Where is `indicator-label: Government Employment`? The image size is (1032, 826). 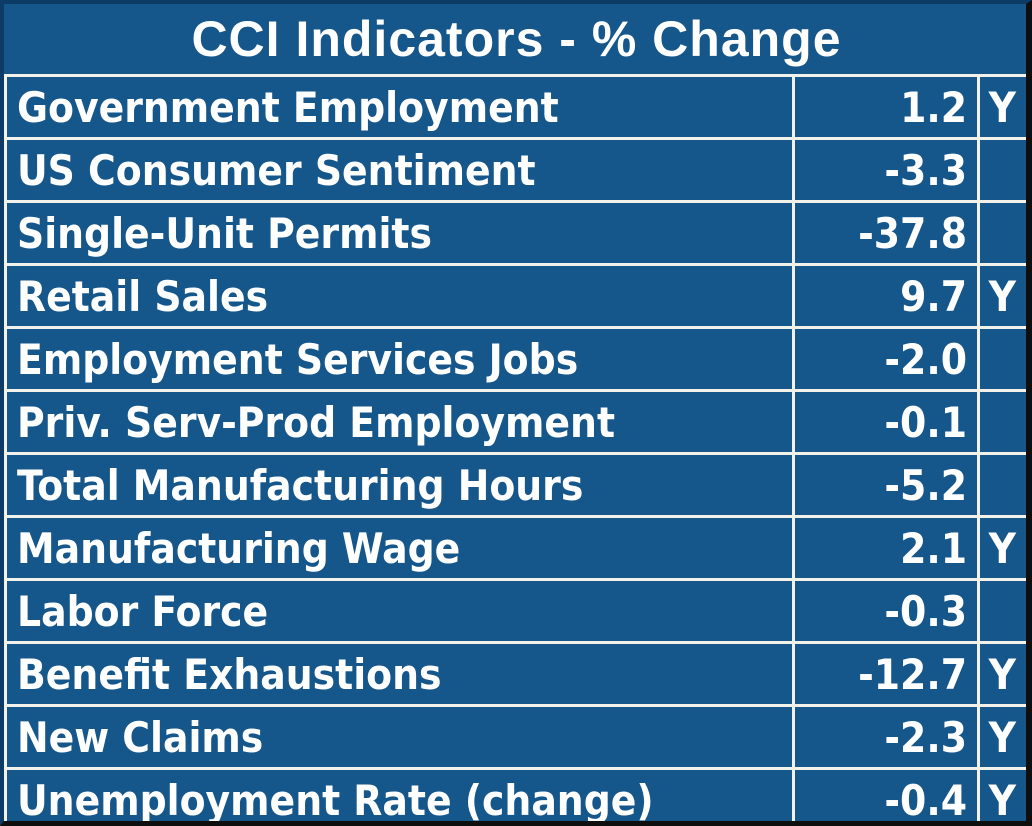
indicator-label: Government Employment is located at coordinates (399, 107).